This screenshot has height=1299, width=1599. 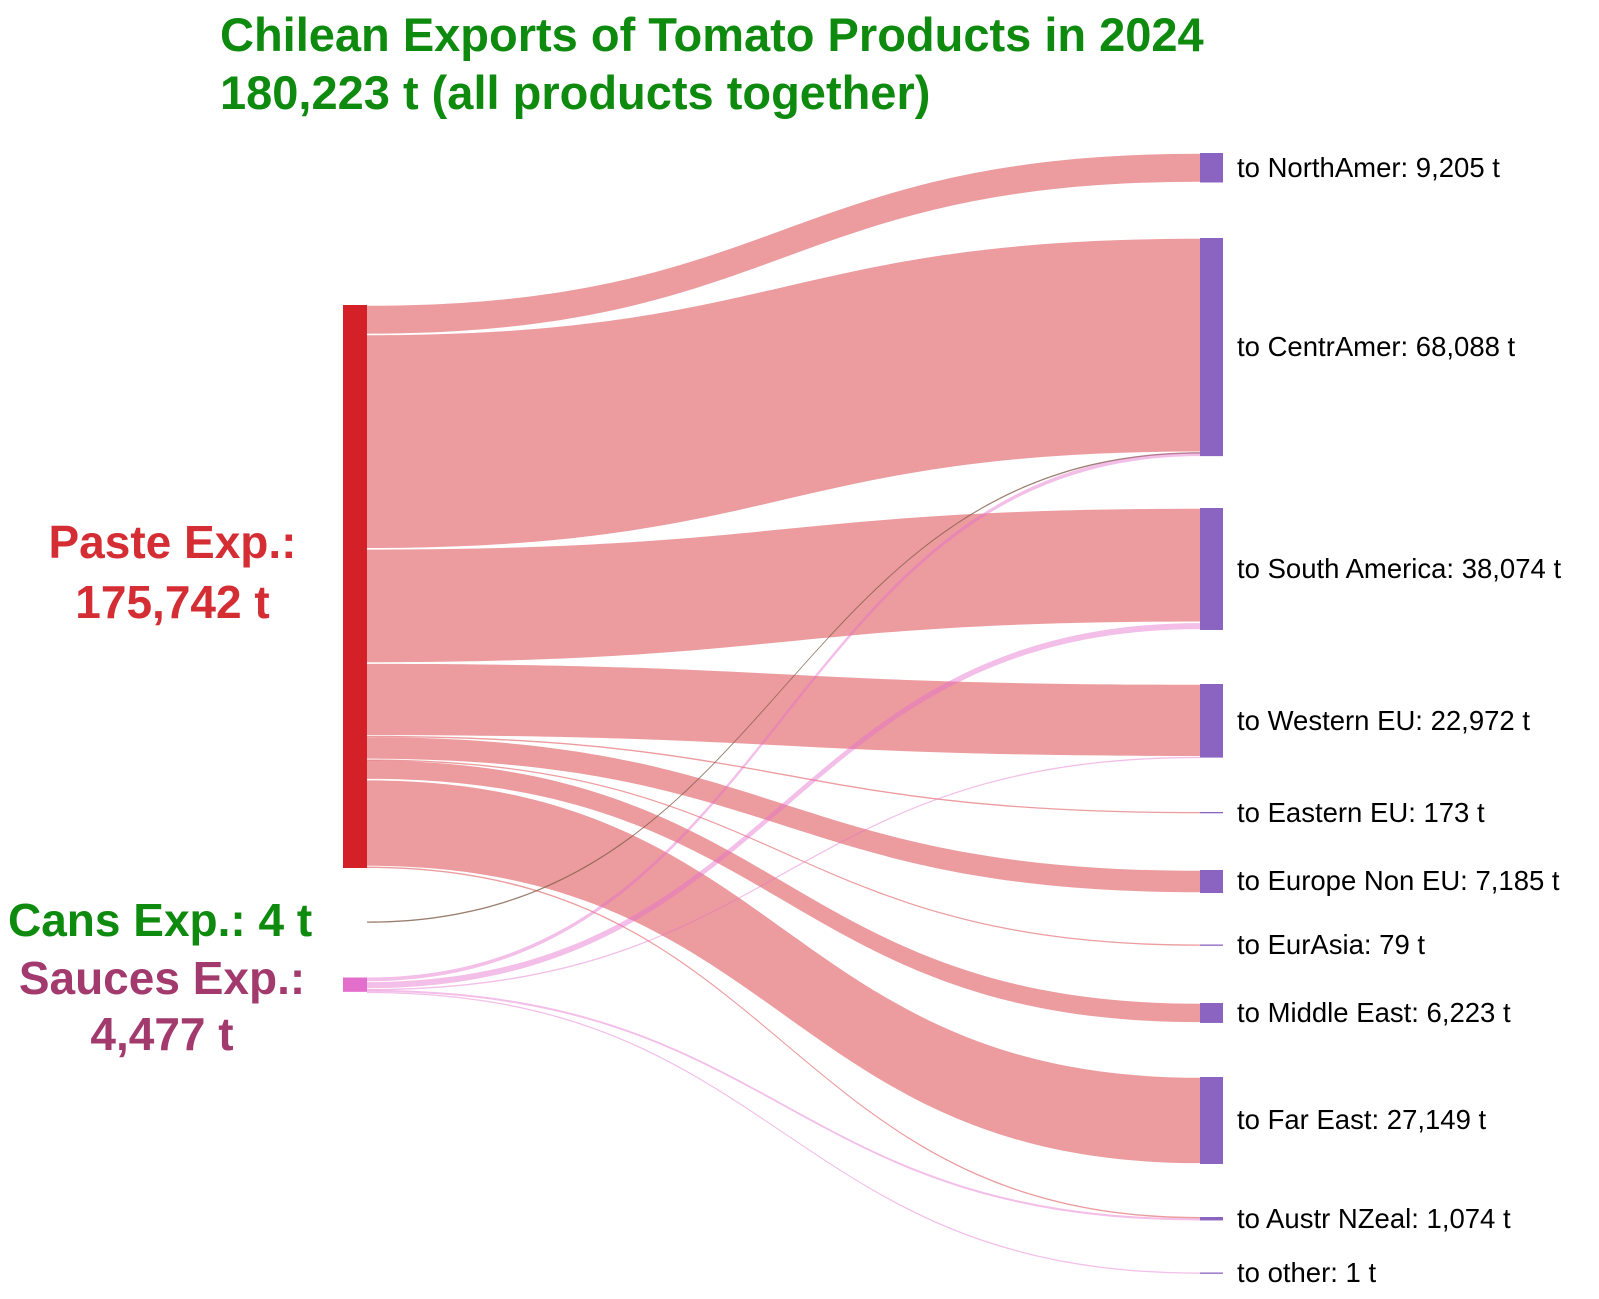 I want to click on dest-label-centramer: to CentrAmer: 68,088 t, so click(x=1376, y=346).